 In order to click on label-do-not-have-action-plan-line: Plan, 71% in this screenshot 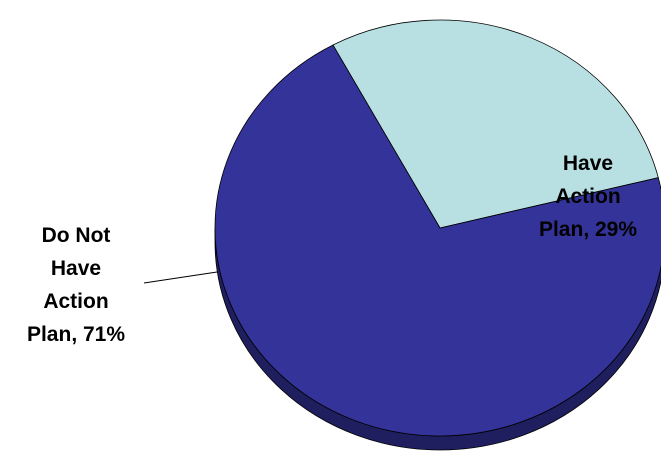, I will do `click(76, 334)`.